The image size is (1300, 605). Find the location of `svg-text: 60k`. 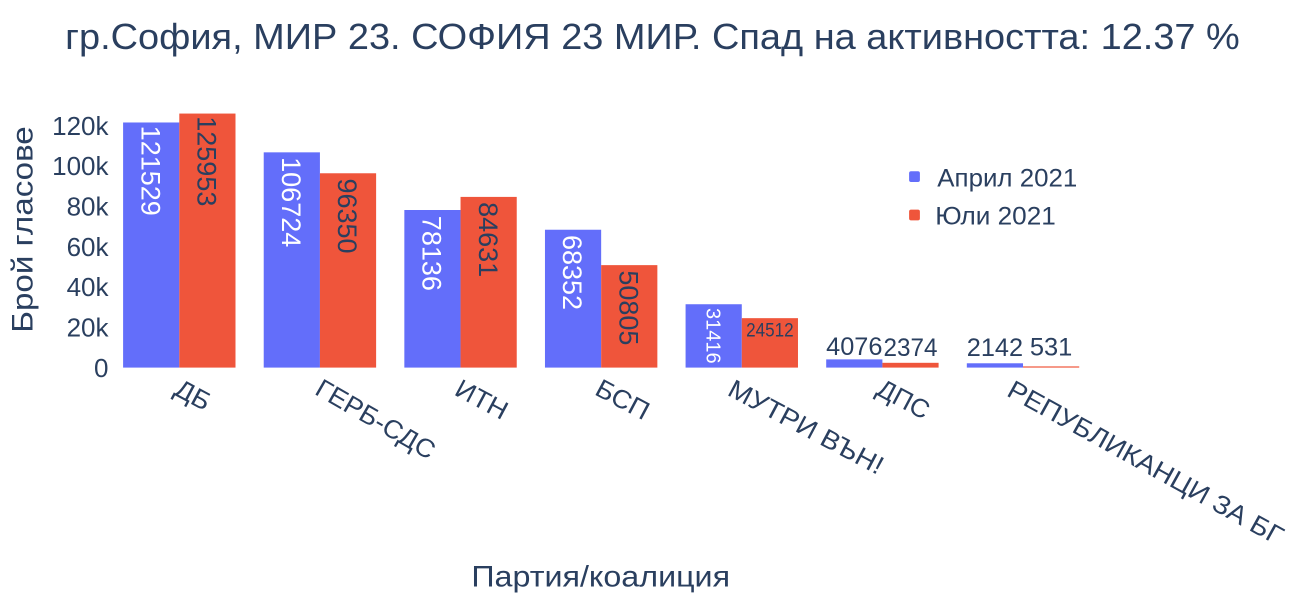

svg-text: 60k is located at coordinates (88, 247).